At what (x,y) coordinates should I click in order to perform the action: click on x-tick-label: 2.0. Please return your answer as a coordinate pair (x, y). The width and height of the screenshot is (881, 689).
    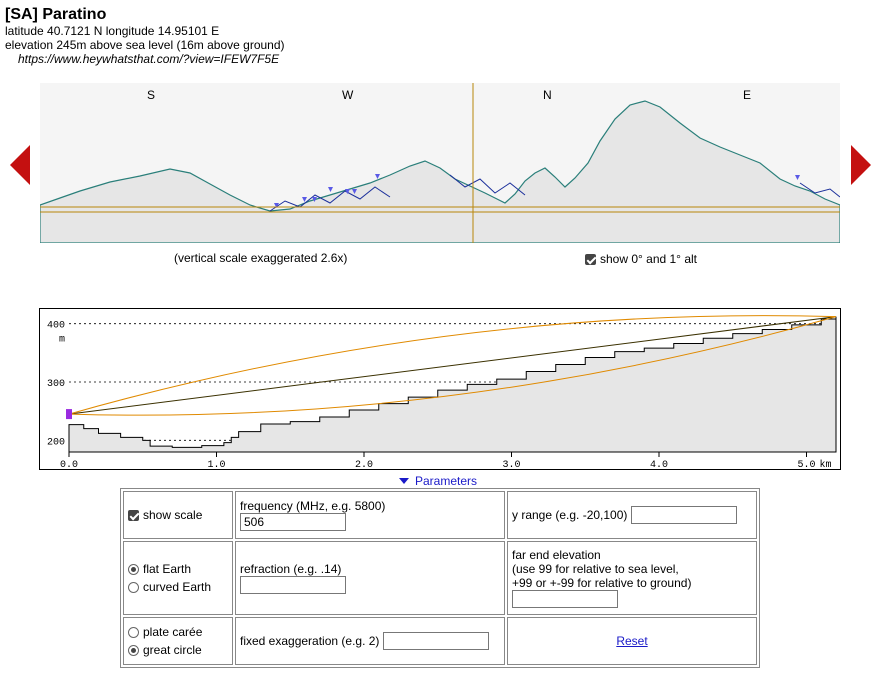
    Looking at the image, I should click on (364, 465).